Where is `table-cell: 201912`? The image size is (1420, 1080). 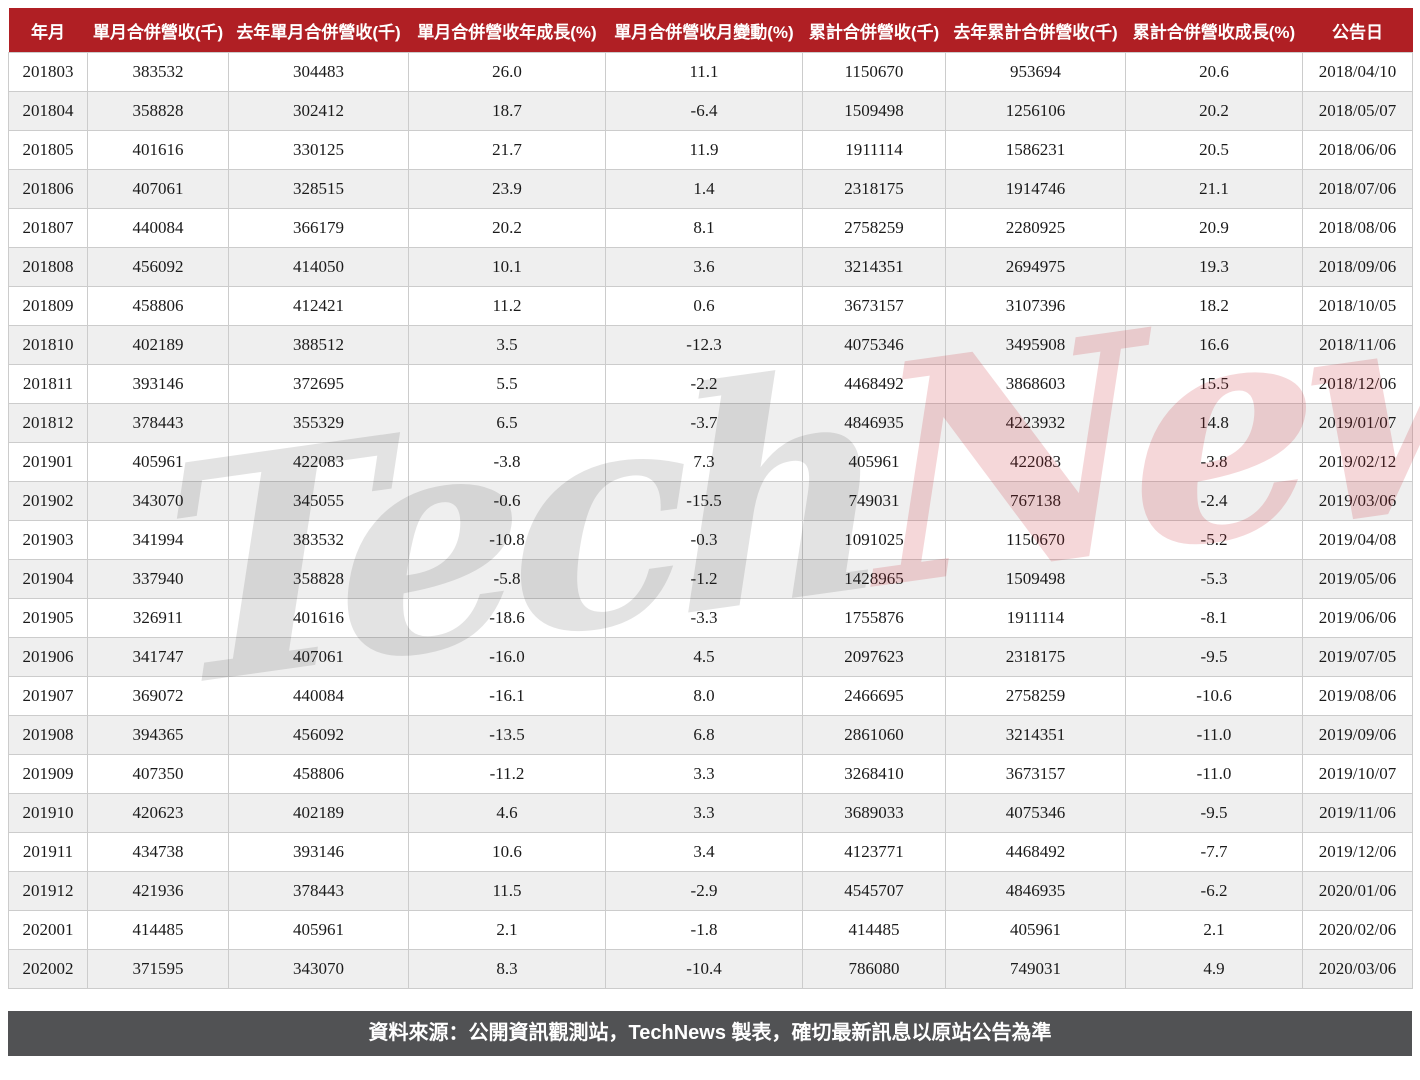 table-cell: 201912 is located at coordinates (48, 891).